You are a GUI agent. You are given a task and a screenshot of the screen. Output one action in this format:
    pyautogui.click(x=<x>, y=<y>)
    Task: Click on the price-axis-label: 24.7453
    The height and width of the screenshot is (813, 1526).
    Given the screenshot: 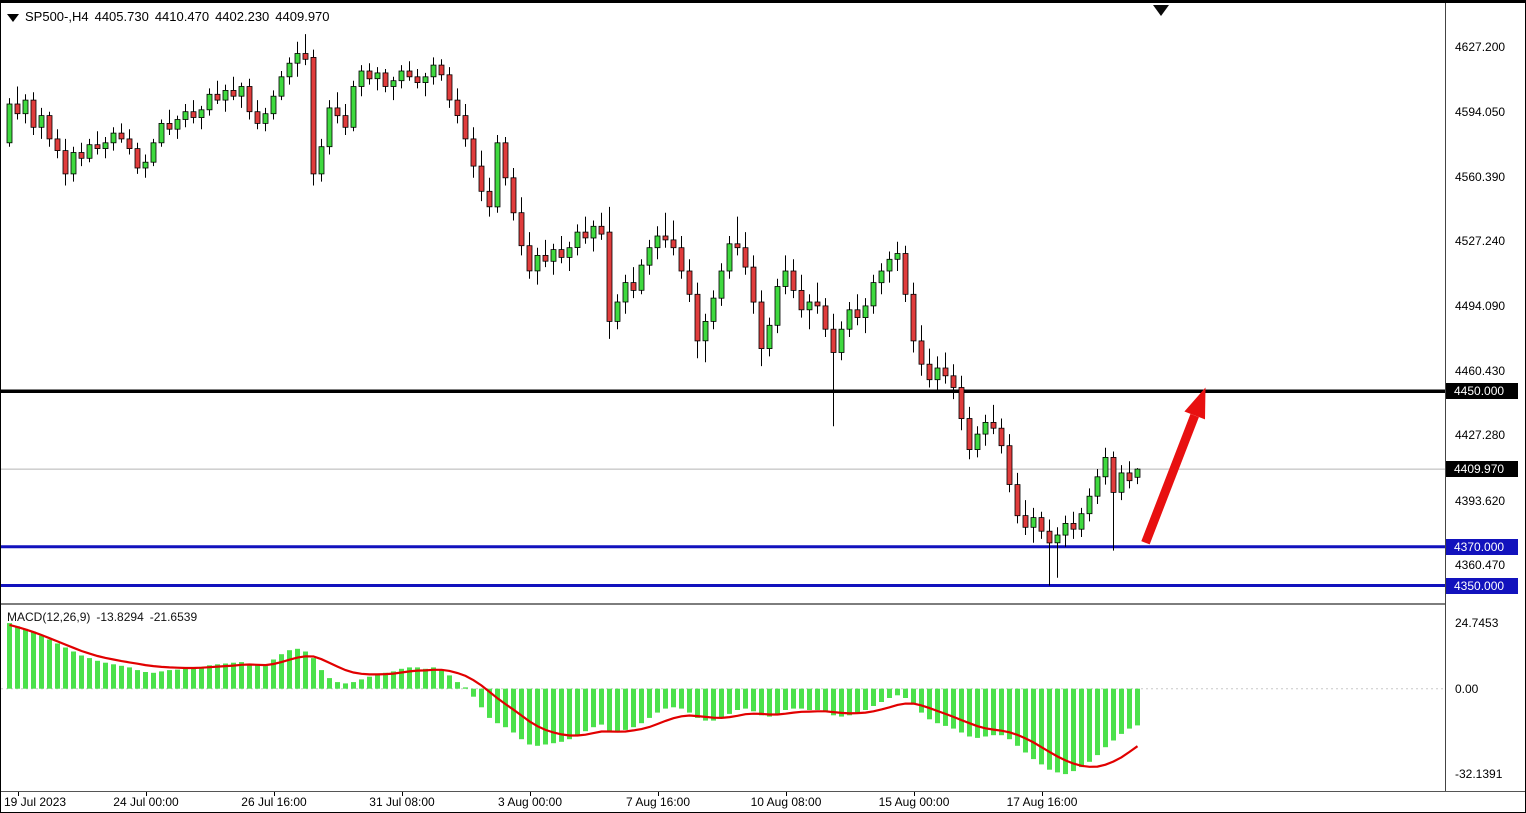 What is the action you would take?
    pyautogui.click(x=1477, y=623)
    